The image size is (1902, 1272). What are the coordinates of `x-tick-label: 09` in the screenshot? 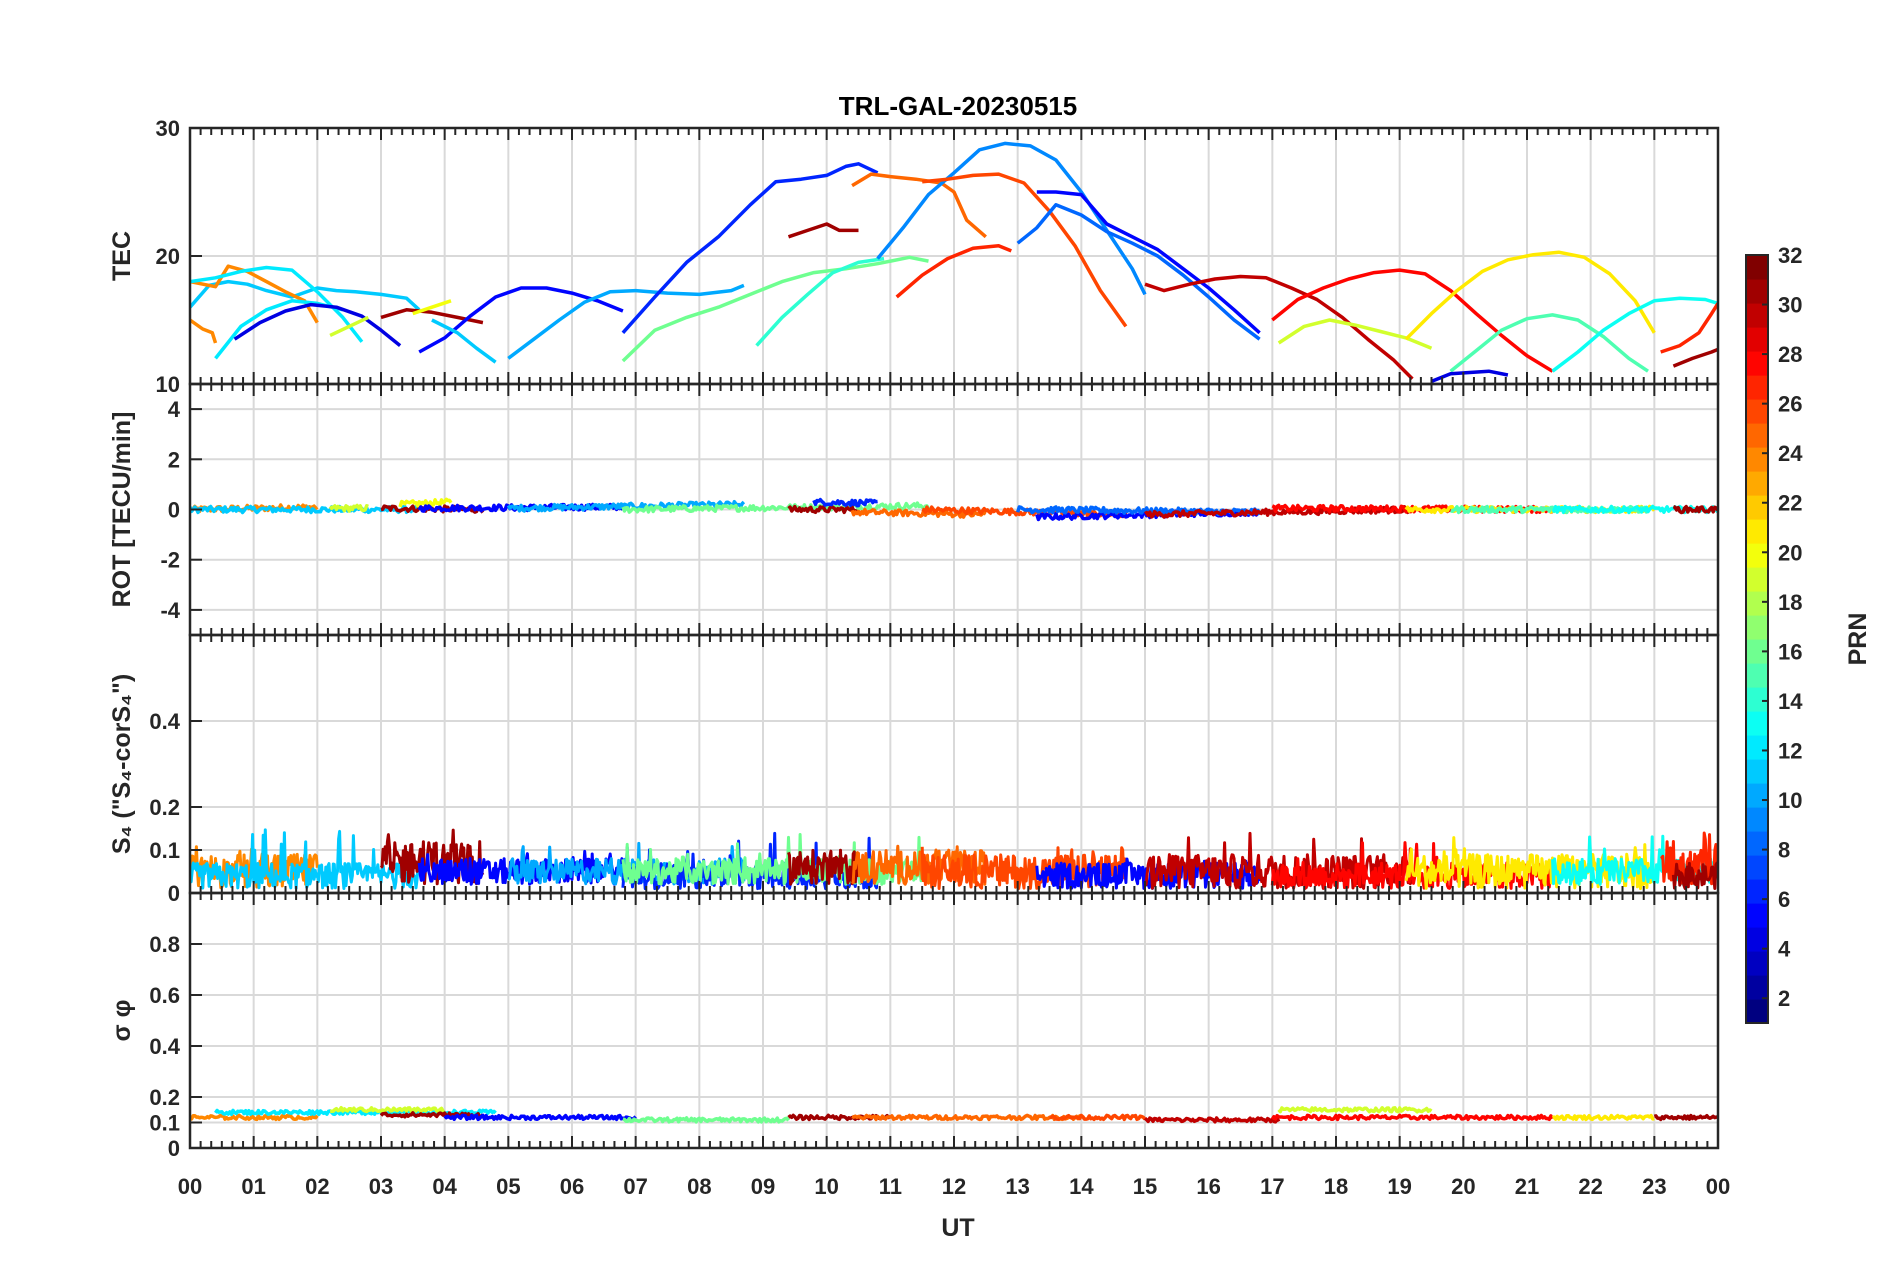 It's located at (763, 1186).